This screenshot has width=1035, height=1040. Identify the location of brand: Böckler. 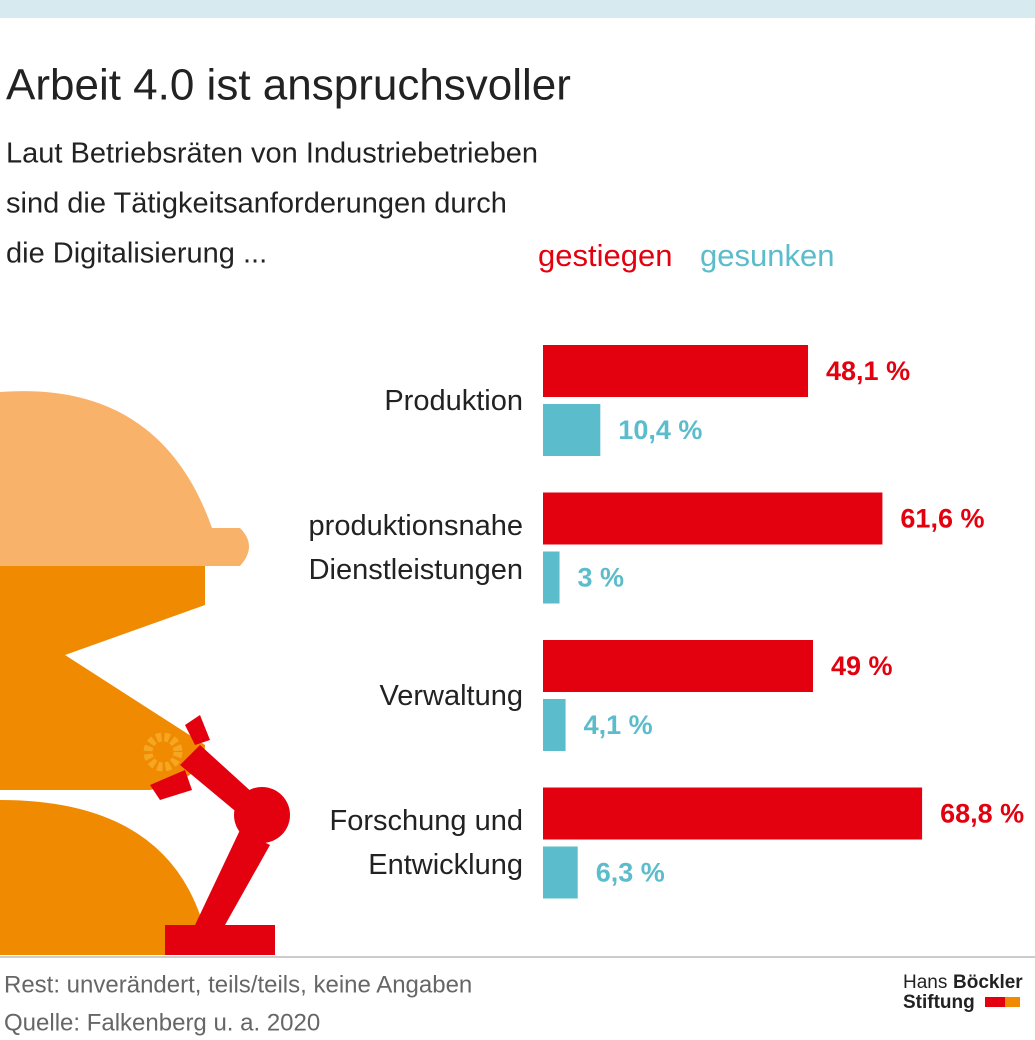
(988, 982).